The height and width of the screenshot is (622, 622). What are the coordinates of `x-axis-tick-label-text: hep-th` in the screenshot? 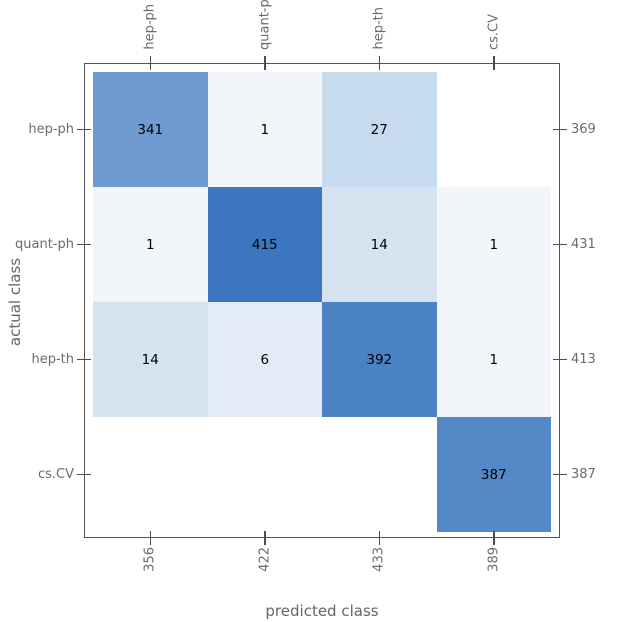 It's located at (379, 28).